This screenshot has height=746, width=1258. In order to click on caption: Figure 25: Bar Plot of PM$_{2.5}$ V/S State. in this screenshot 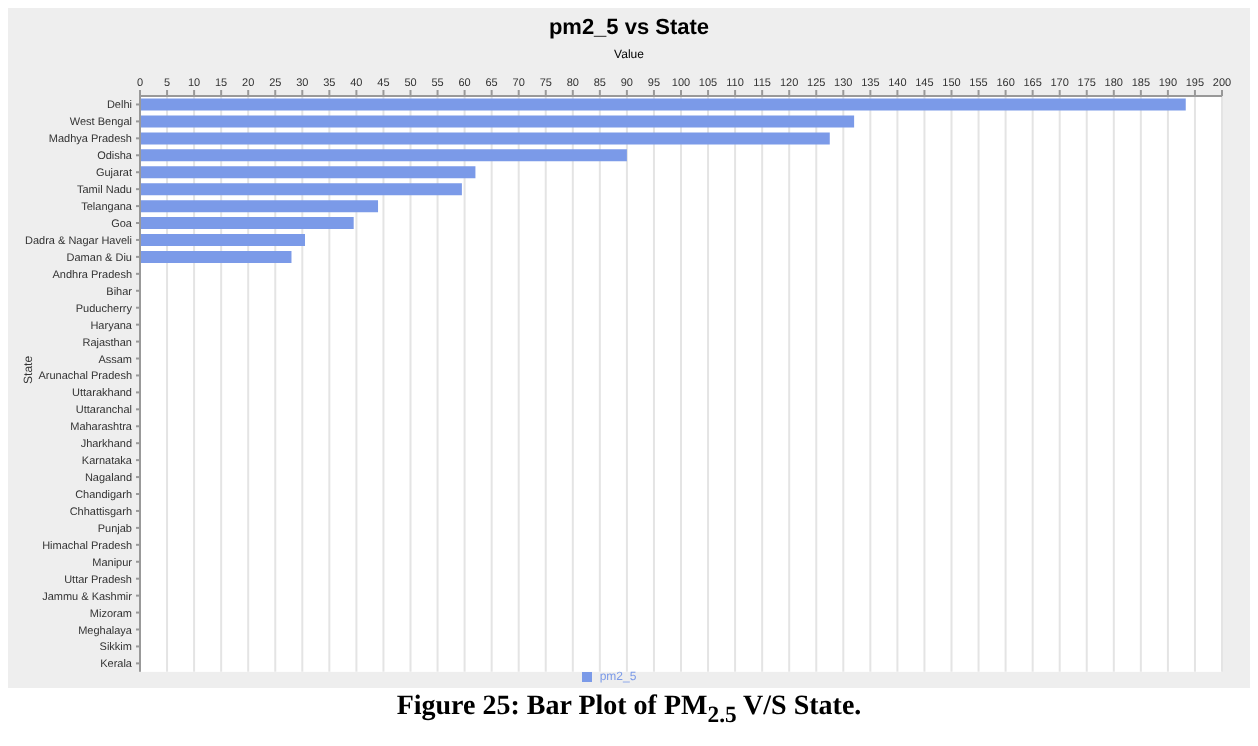, I will do `click(629, 710)`.